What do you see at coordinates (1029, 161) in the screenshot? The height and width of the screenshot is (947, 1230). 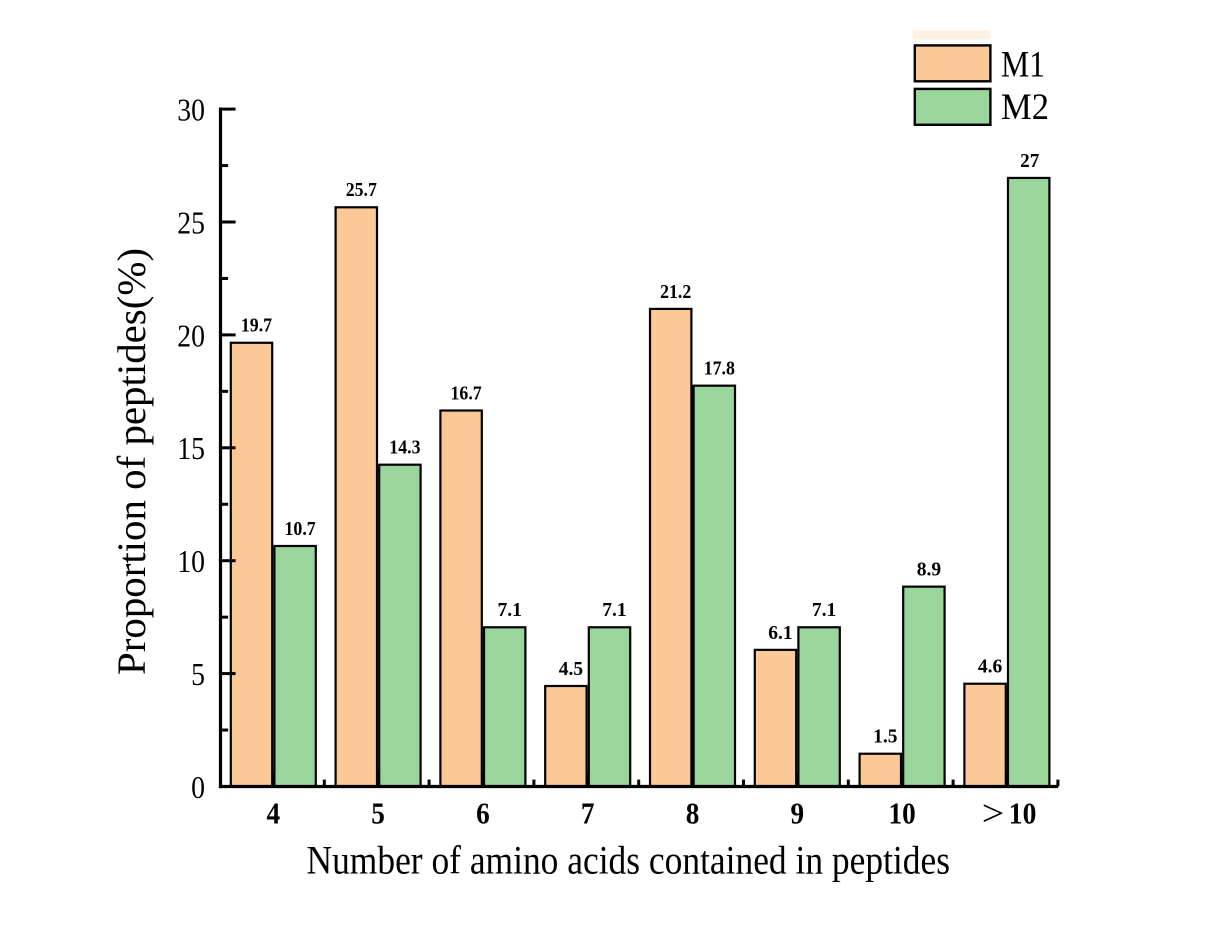 I see `svg-text: 27` at bounding box center [1029, 161].